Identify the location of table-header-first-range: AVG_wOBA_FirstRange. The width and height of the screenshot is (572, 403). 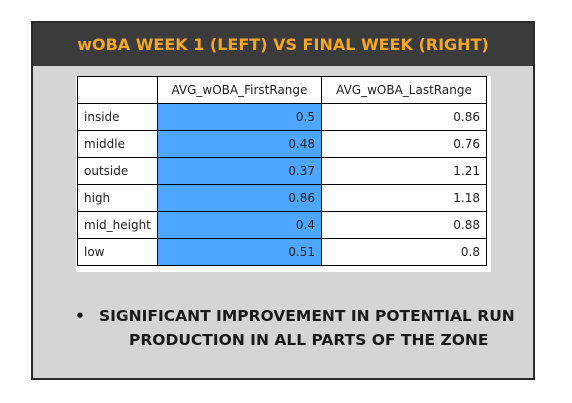
(239, 90).